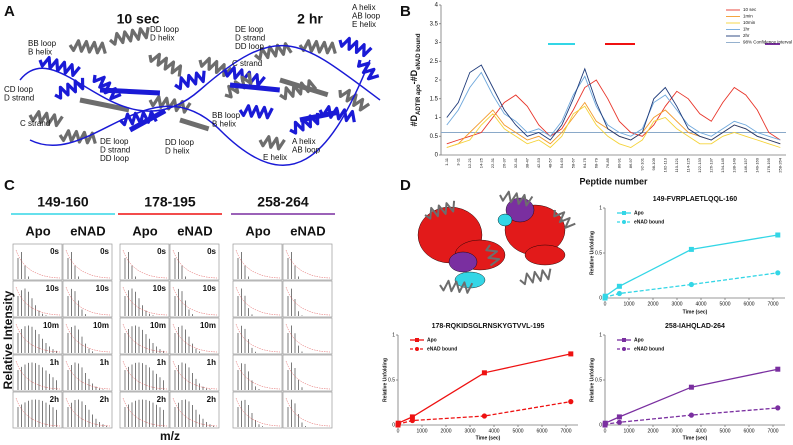 The image size is (793, 445). What do you see at coordinates (53, 288) in the screenshot?
I see `time-label: 10s` at bounding box center [53, 288].